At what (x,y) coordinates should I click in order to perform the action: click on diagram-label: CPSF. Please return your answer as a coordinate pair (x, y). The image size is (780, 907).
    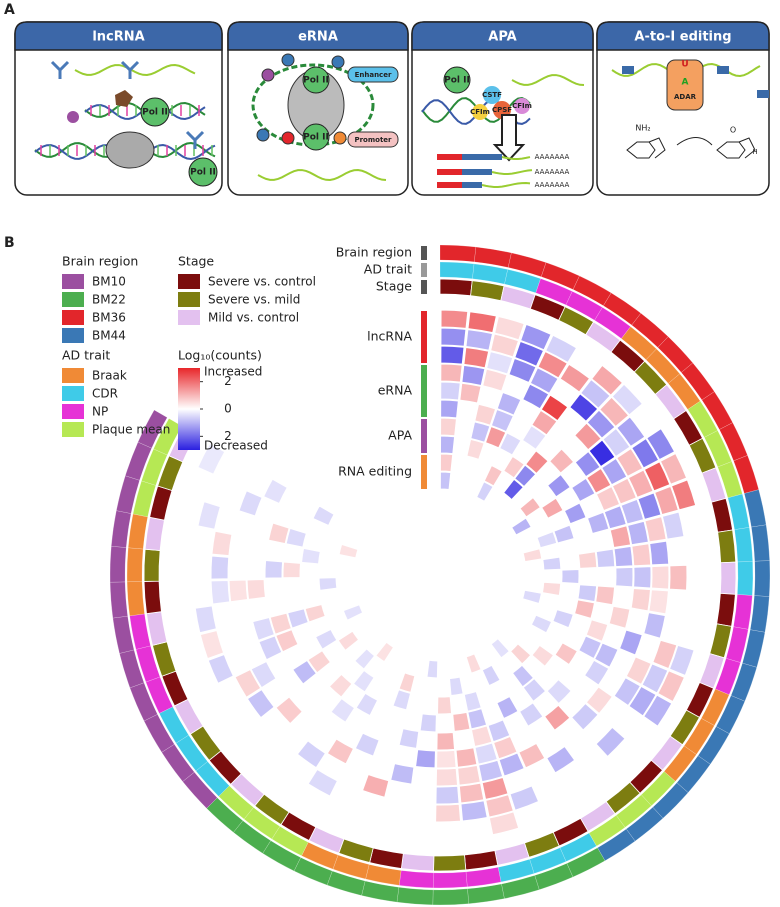
    Looking at the image, I should click on (502, 110).